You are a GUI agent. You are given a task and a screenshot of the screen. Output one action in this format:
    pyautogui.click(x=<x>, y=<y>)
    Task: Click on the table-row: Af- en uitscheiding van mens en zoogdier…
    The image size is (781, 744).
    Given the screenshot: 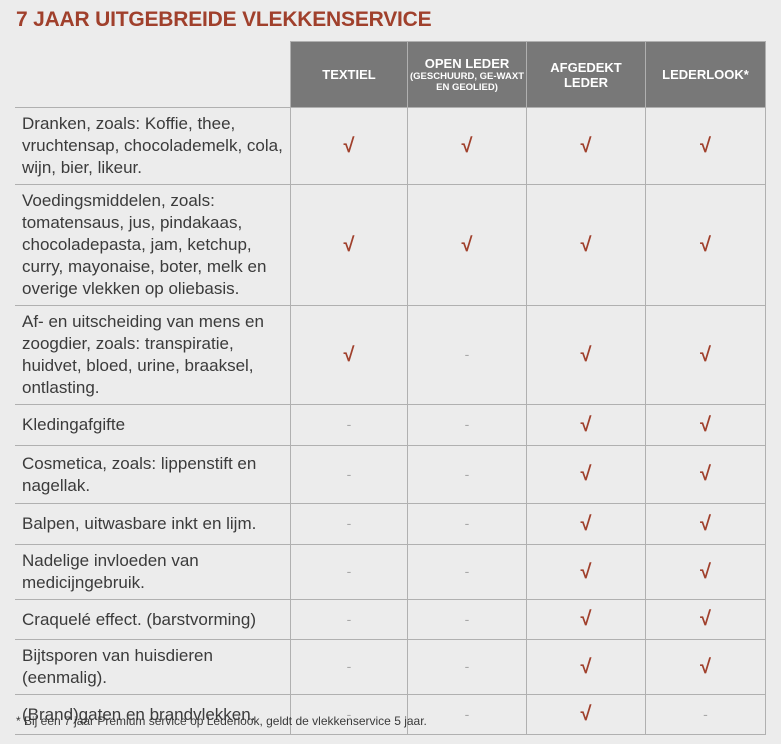 What is the action you would take?
    pyautogui.click(x=390, y=355)
    